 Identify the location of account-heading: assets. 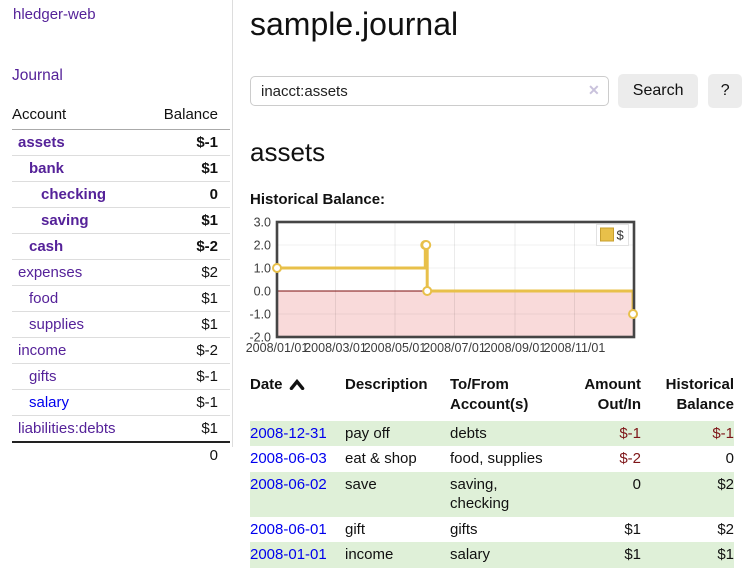
(288, 152).